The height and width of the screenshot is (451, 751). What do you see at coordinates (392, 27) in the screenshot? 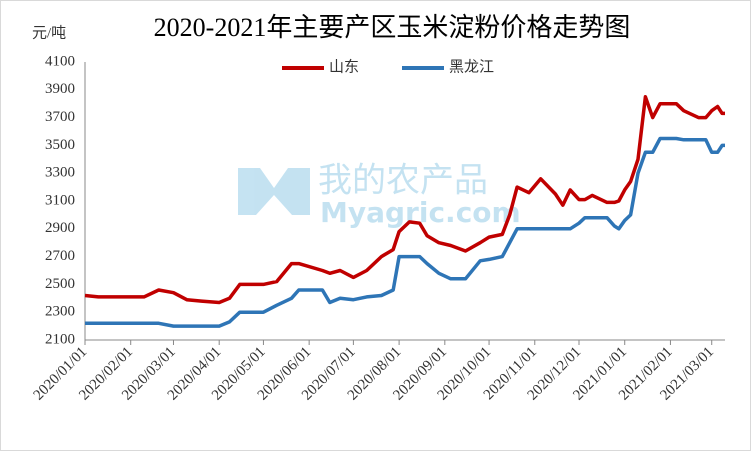
I see `chart-title: 2020-2021年主要产区玉米淀粉价格走势图` at bounding box center [392, 27].